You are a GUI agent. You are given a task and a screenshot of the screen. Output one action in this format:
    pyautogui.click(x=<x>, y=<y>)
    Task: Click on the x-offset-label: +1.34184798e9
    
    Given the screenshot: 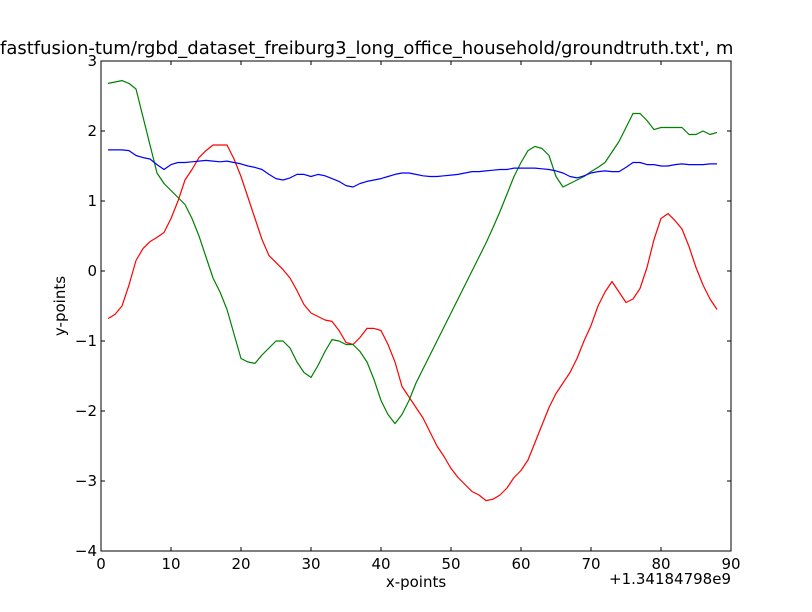 What is the action you would take?
    pyautogui.click(x=670, y=579)
    